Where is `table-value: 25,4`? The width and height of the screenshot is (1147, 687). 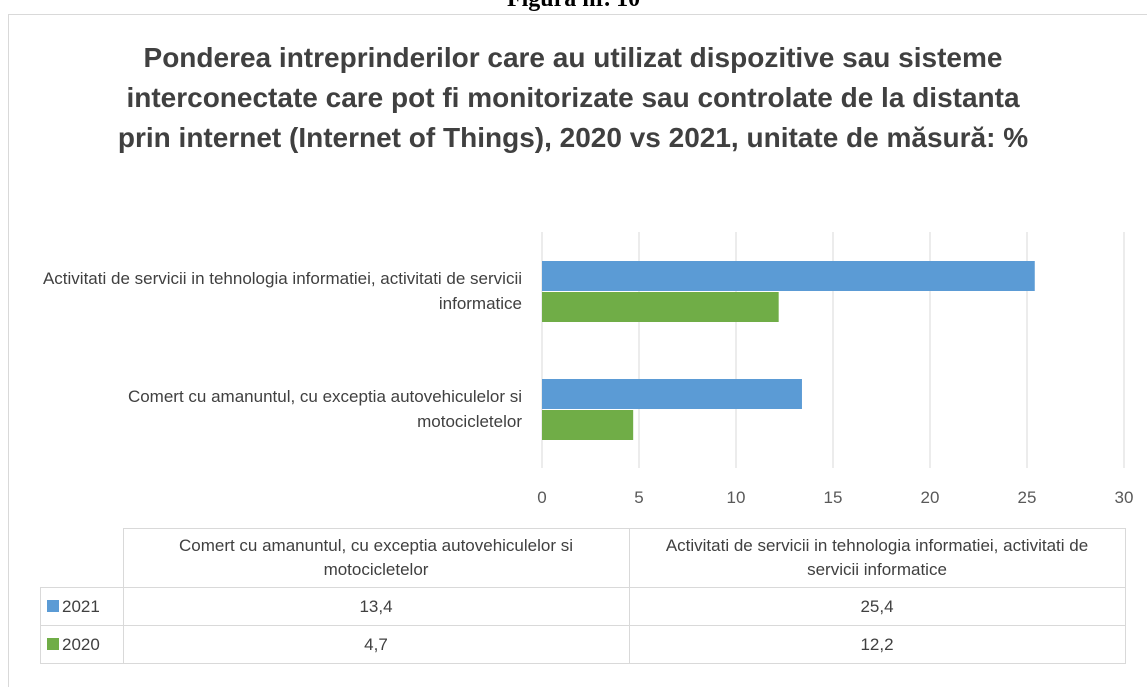
table-value: 25,4 is located at coordinates (877, 606).